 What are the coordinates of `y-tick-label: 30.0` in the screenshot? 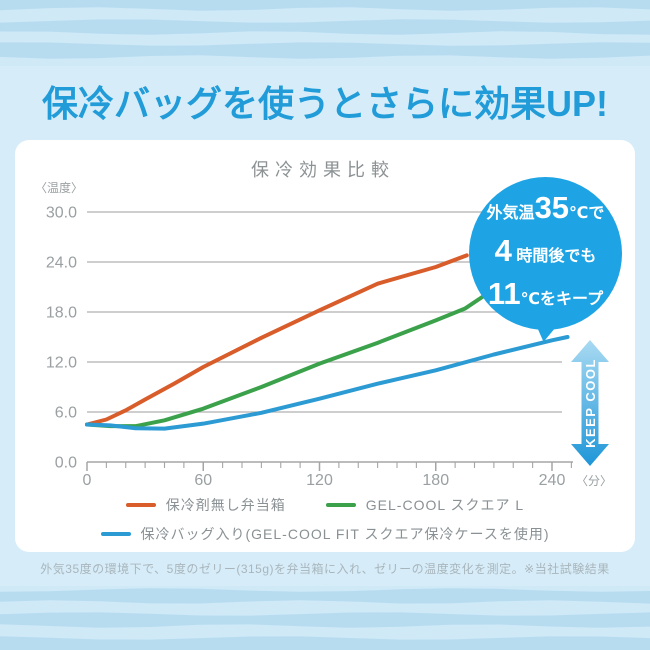 It's located at (61, 213).